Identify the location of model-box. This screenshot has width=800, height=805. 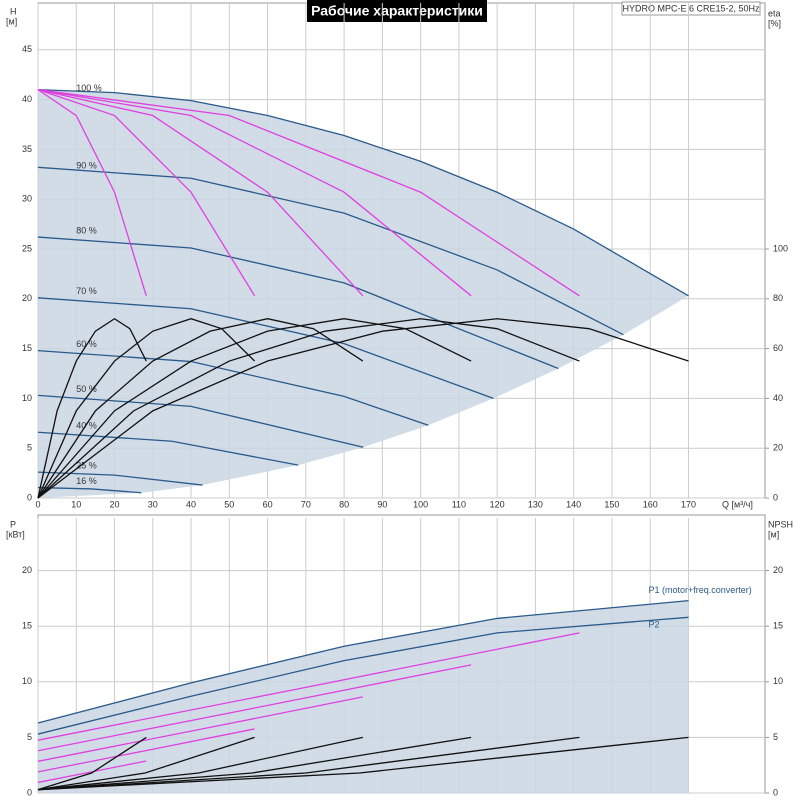
(691, 8).